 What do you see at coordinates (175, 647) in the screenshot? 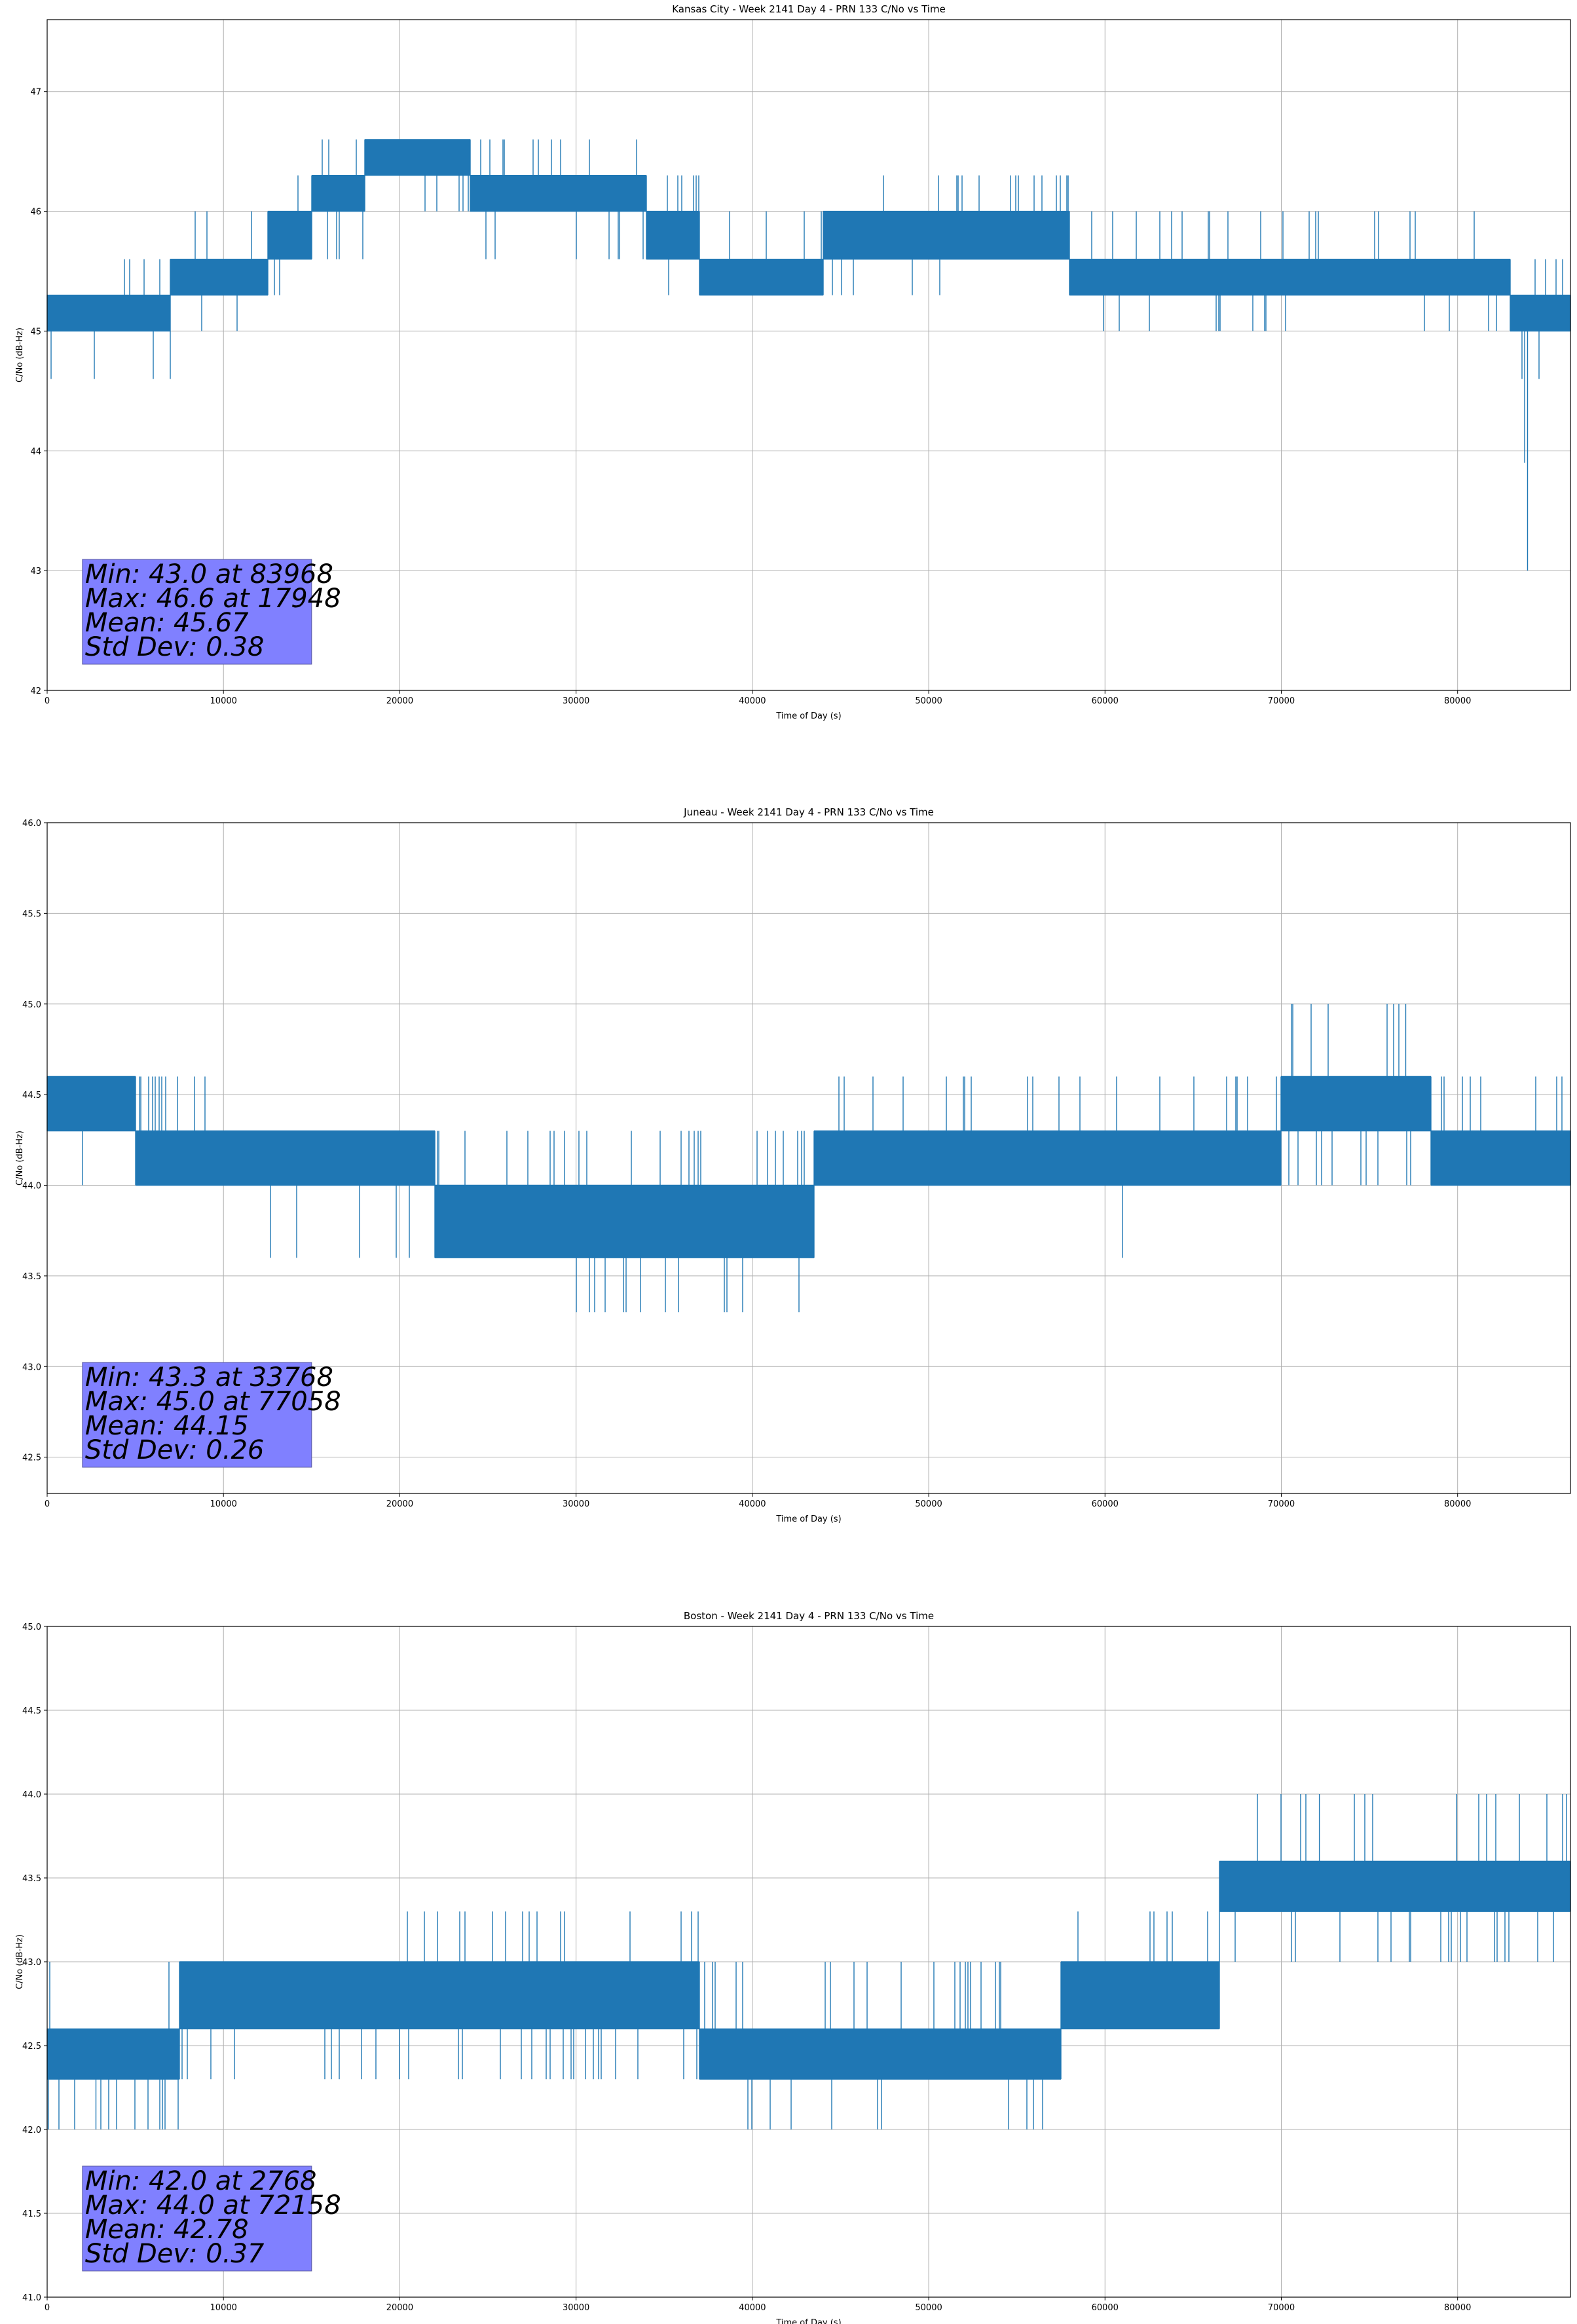
I see `stats-std: Std Dev: 0.38` at bounding box center [175, 647].